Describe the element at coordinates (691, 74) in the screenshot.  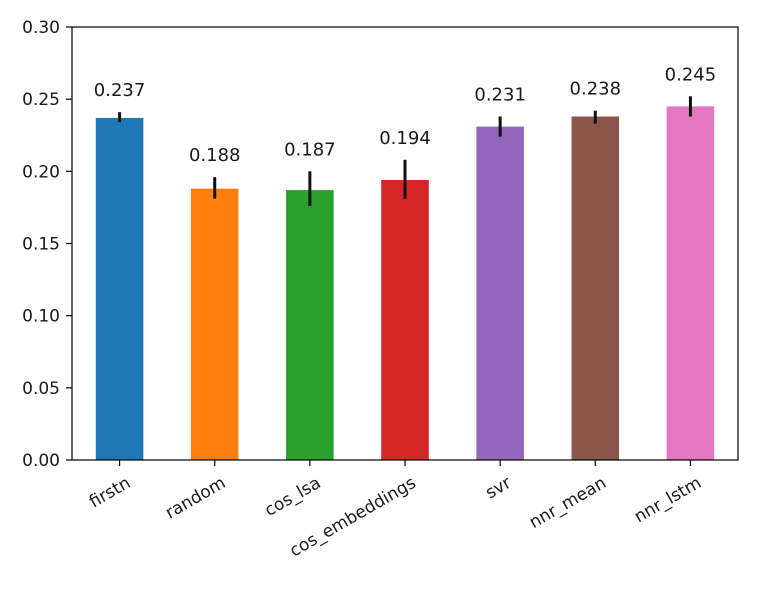
I see `value-label-nnr_lstm: 0.245` at that location.